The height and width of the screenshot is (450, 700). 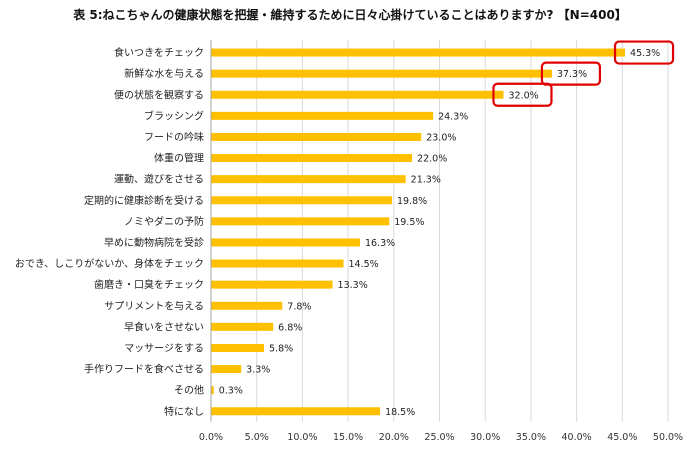 I want to click on category-label: ブラッシング, so click(x=174, y=115).